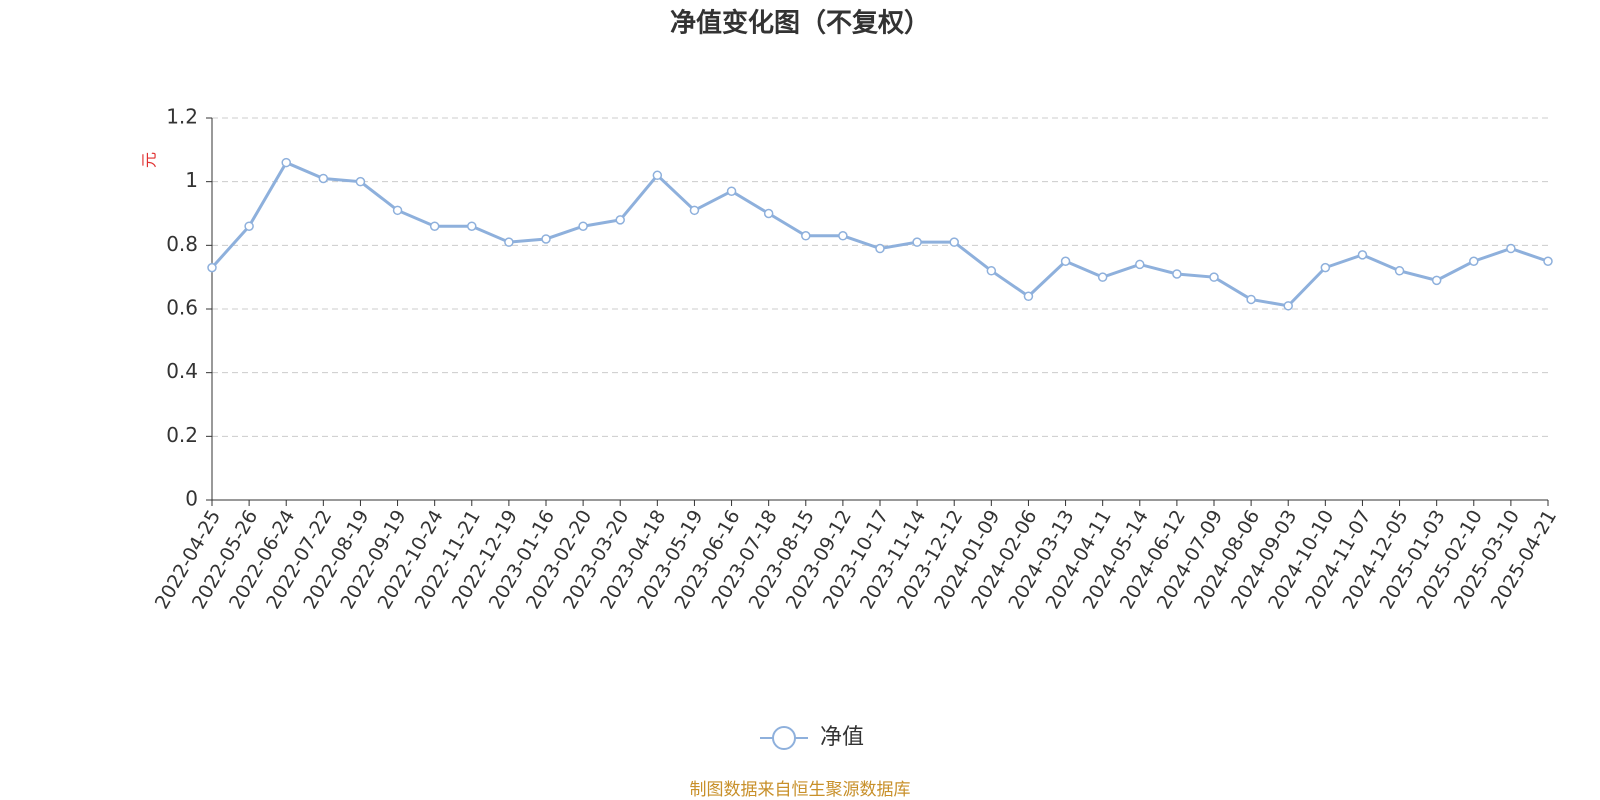  I want to click on y-tick-label: 0.2, so click(182, 435).